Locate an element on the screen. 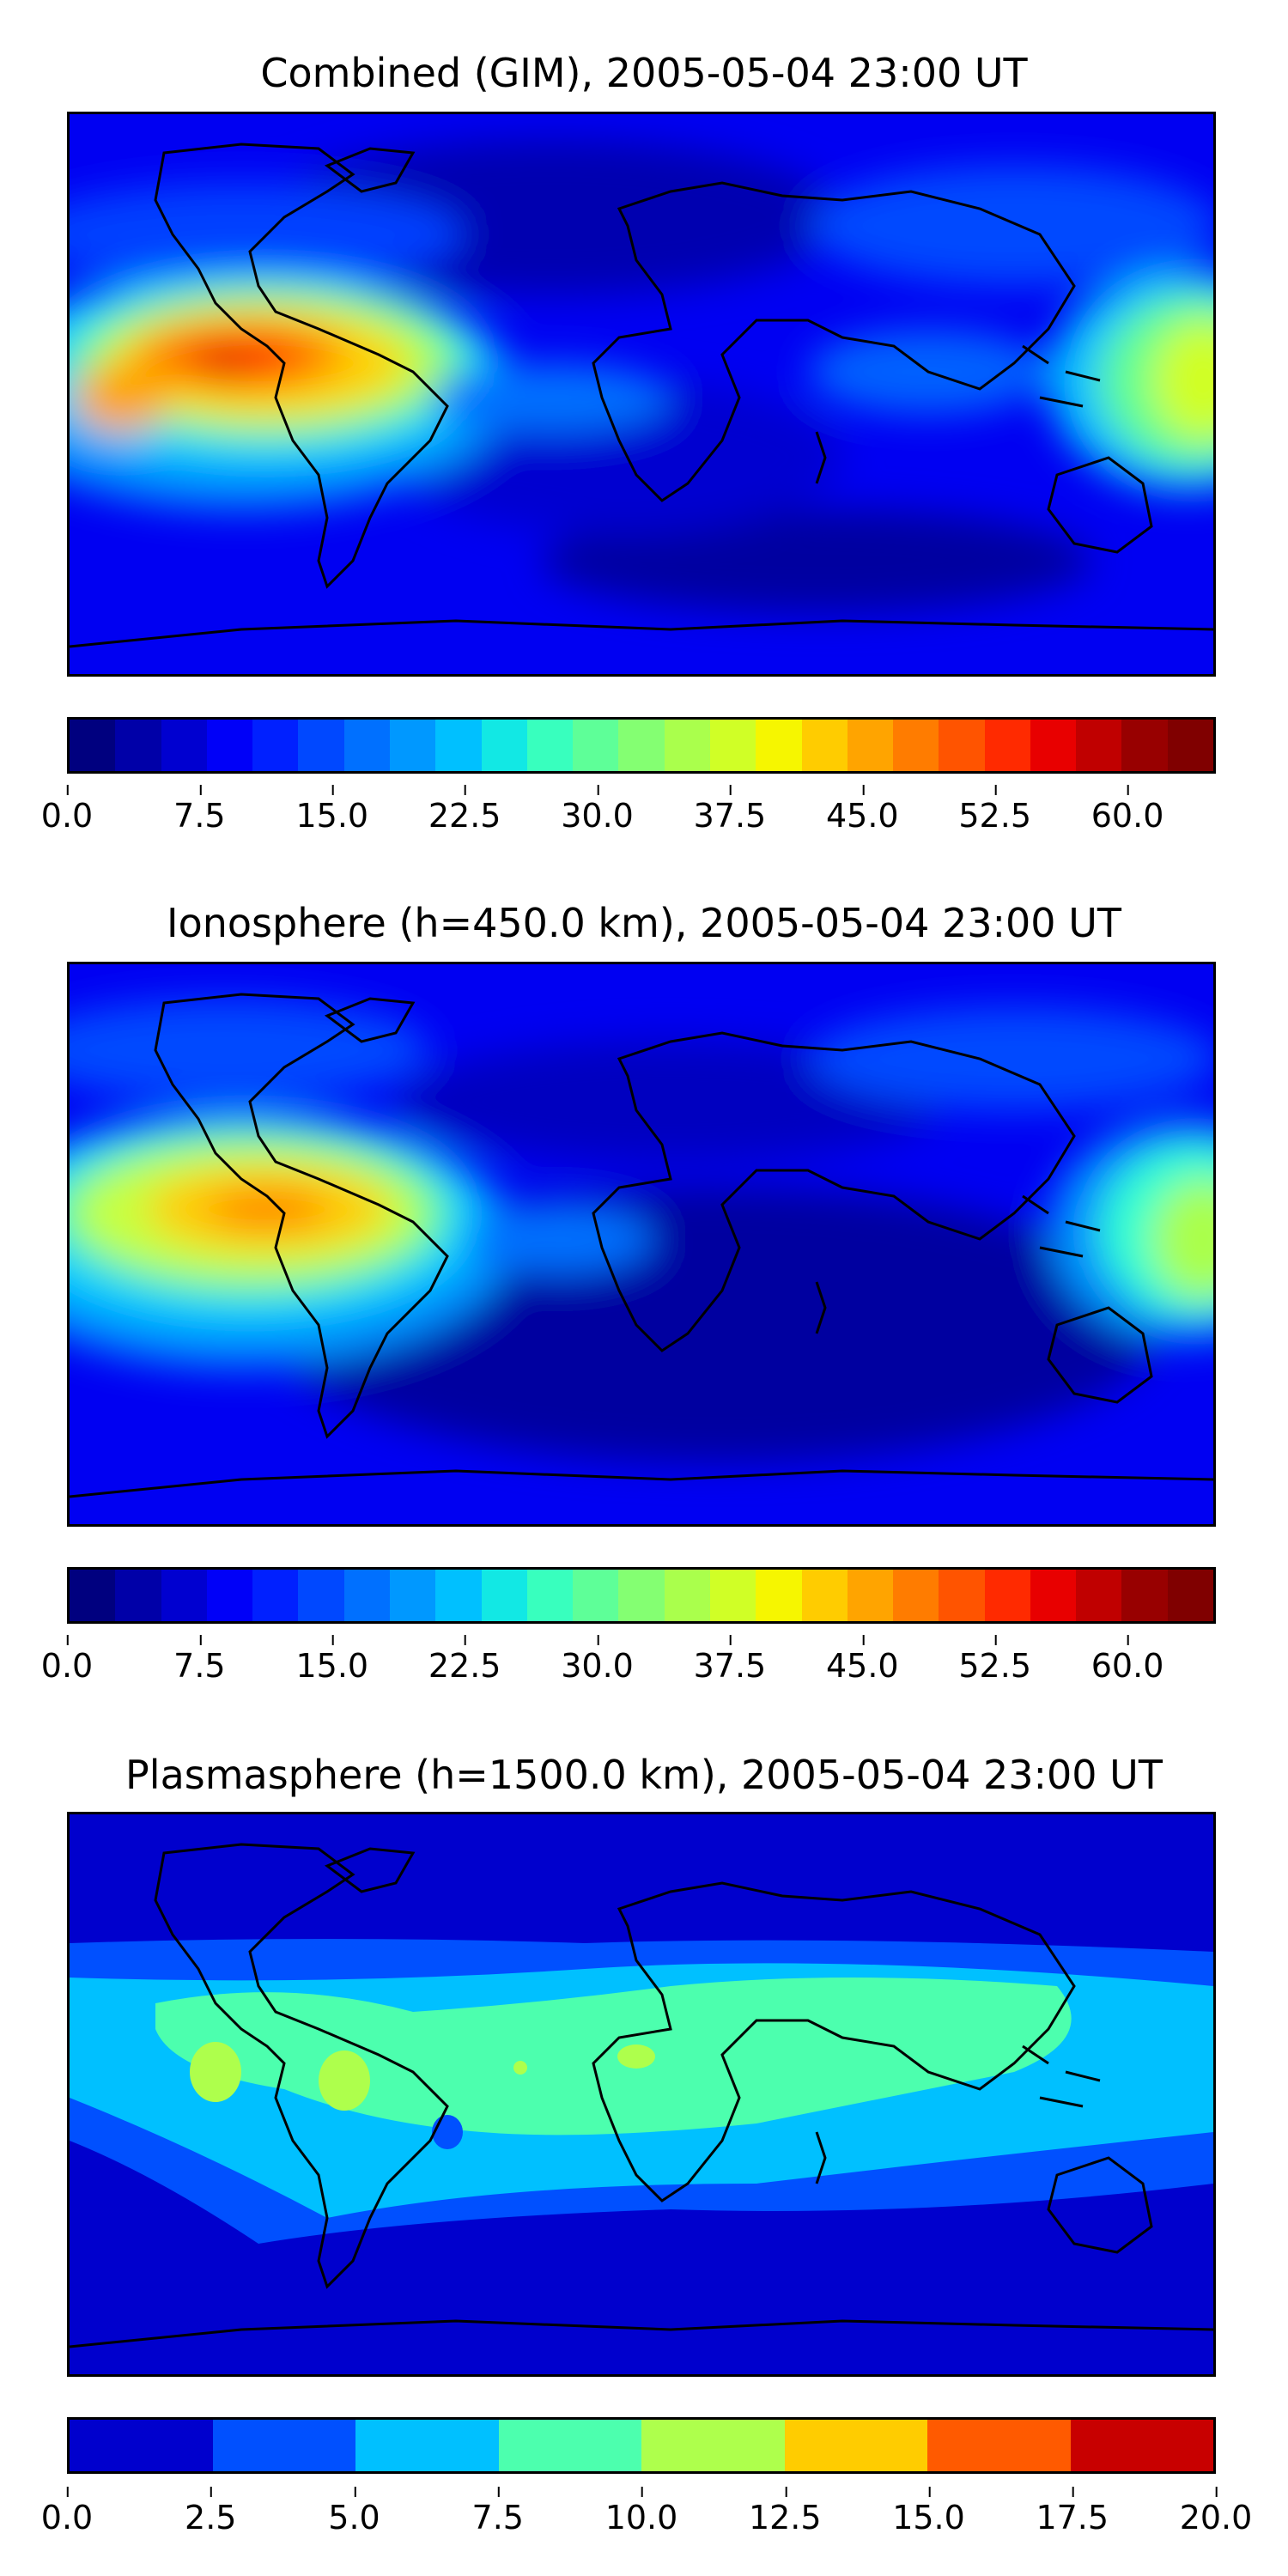 The height and width of the screenshot is (2576, 1288). colorbar-tick-label: 17.5 is located at coordinates (1072, 2512).